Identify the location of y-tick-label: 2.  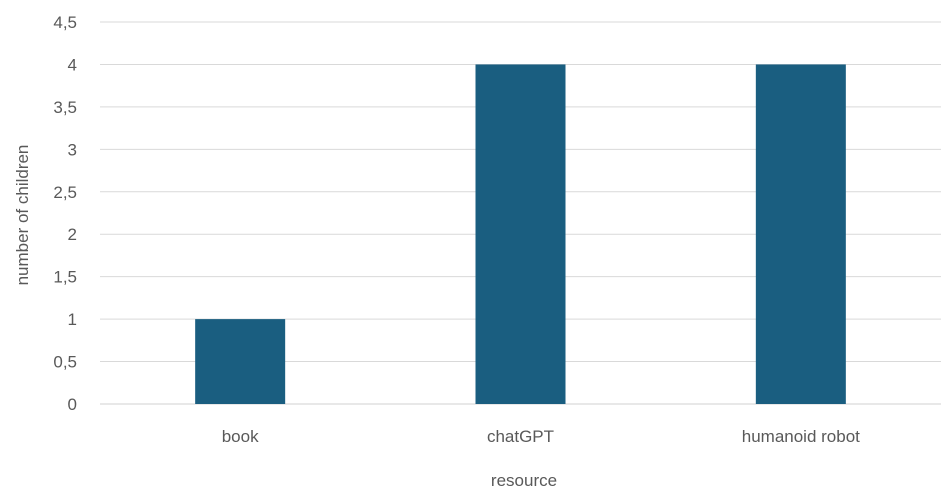
(72, 234).